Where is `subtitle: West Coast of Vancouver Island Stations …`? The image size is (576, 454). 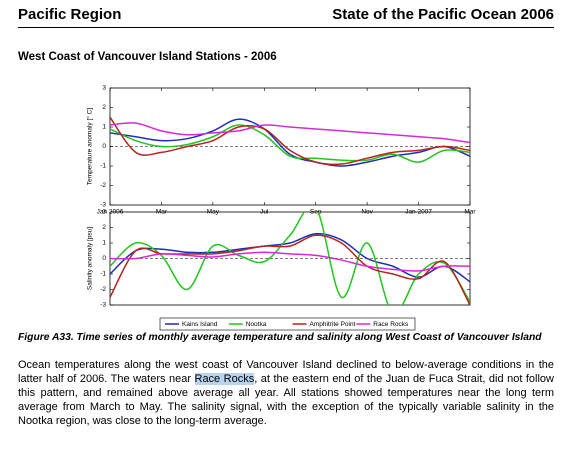
subtitle: West Coast of Vancouver Island Stations … is located at coordinates (147, 57).